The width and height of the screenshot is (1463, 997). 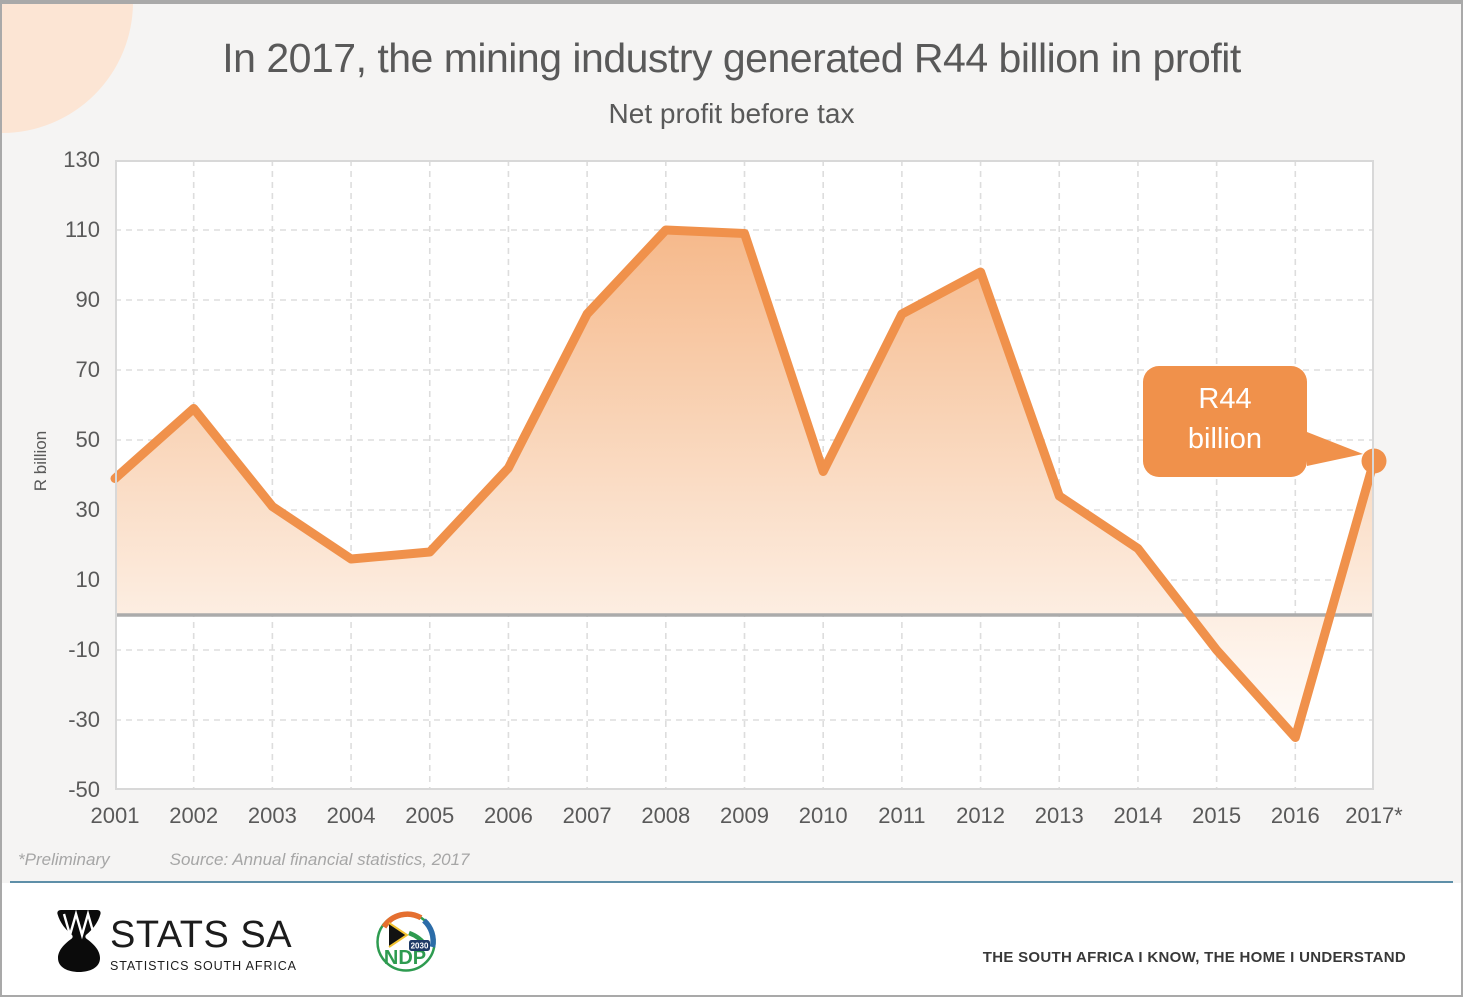 What do you see at coordinates (84, 719) in the screenshot?
I see `y-tick-label: -30` at bounding box center [84, 719].